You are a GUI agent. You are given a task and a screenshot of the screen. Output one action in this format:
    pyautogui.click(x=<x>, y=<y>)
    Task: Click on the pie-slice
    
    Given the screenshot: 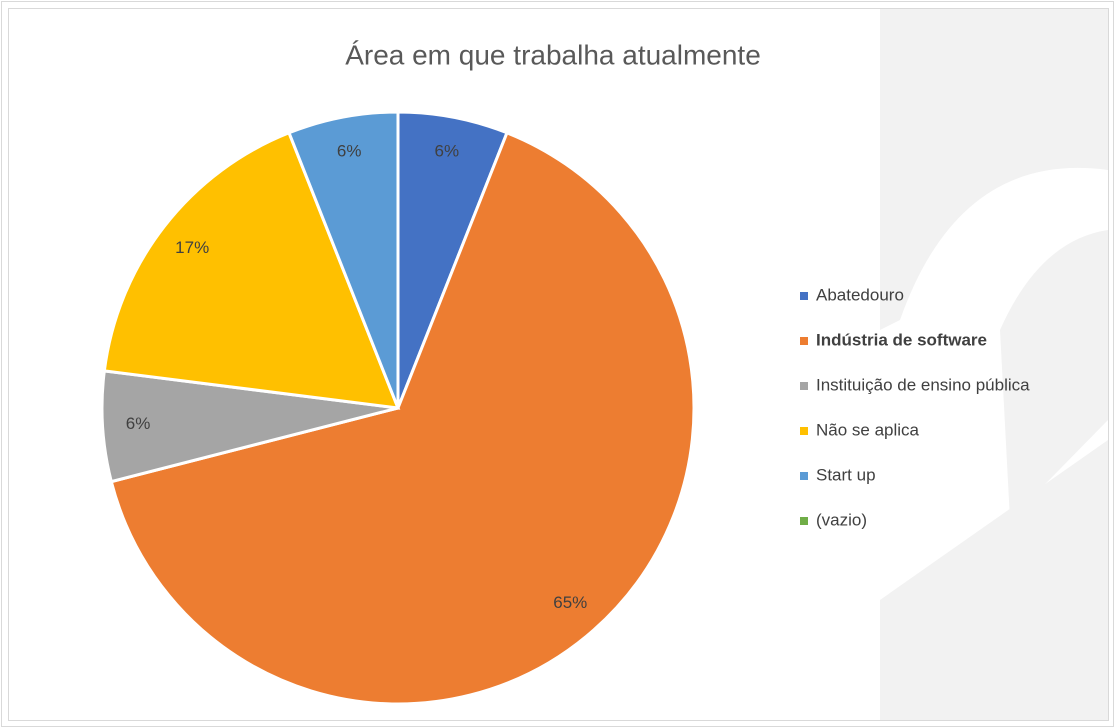 What is the action you would take?
    pyautogui.click(x=251, y=270)
    